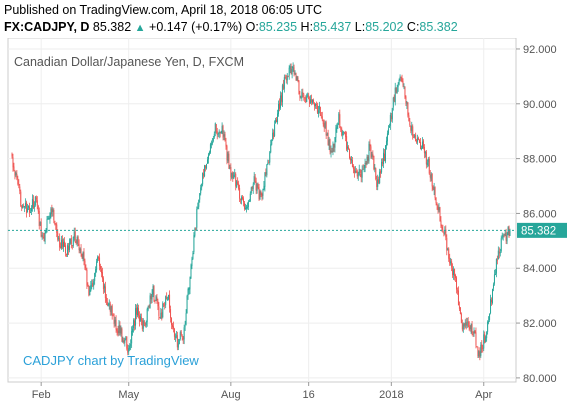 This screenshot has width=571, height=407. Describe the element at coordinates (540, 269) in the screenshot. I see `y-tick-label: 84.000` at that location.